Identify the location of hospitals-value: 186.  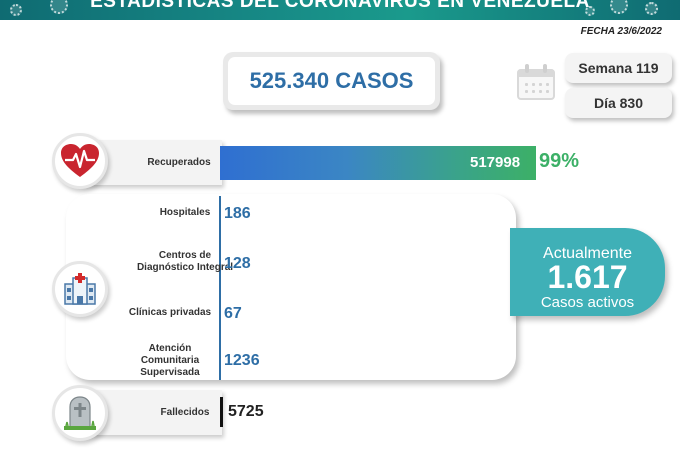
(237, 213).